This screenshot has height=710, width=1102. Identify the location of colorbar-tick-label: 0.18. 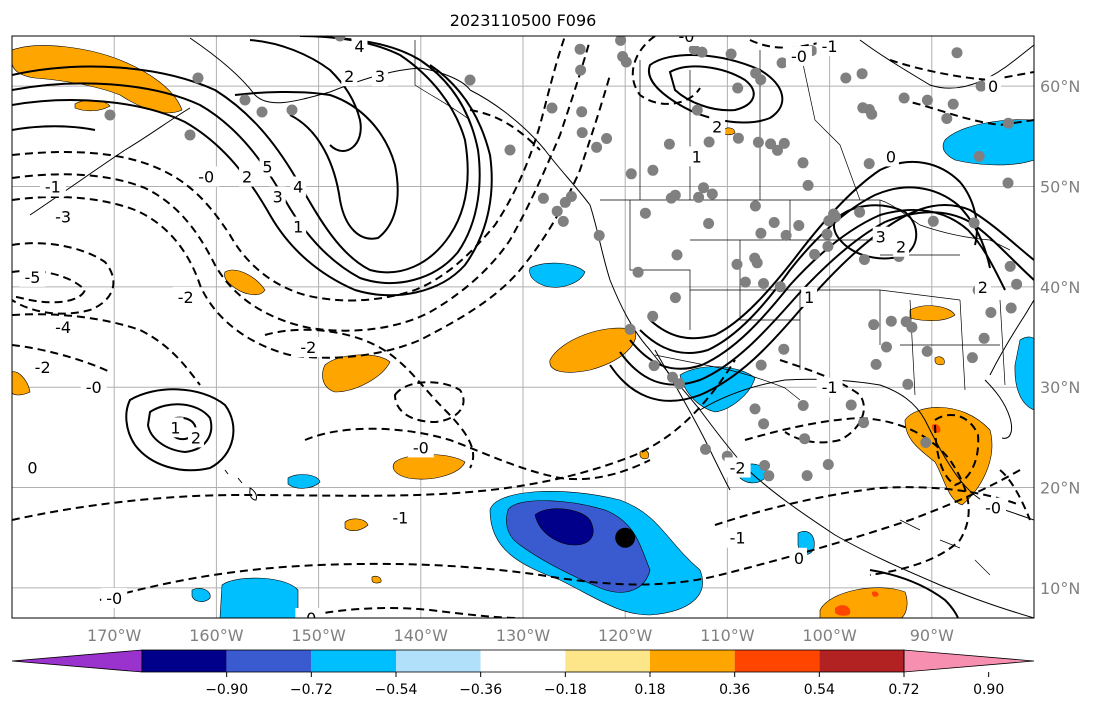
(649, 690).